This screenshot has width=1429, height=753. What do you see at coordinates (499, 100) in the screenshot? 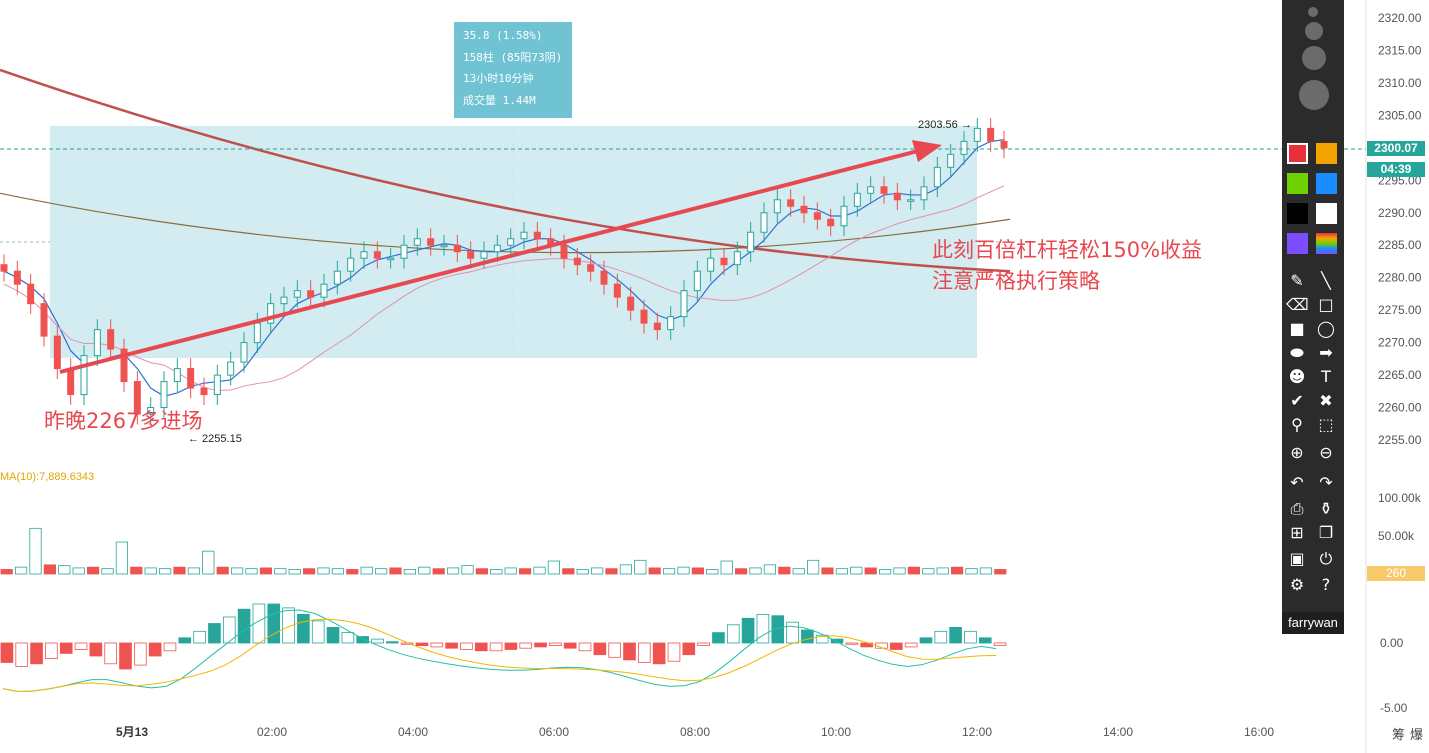
I see `tooltip-volume: 成交量 1.44M` at bounding box center [499, 100].